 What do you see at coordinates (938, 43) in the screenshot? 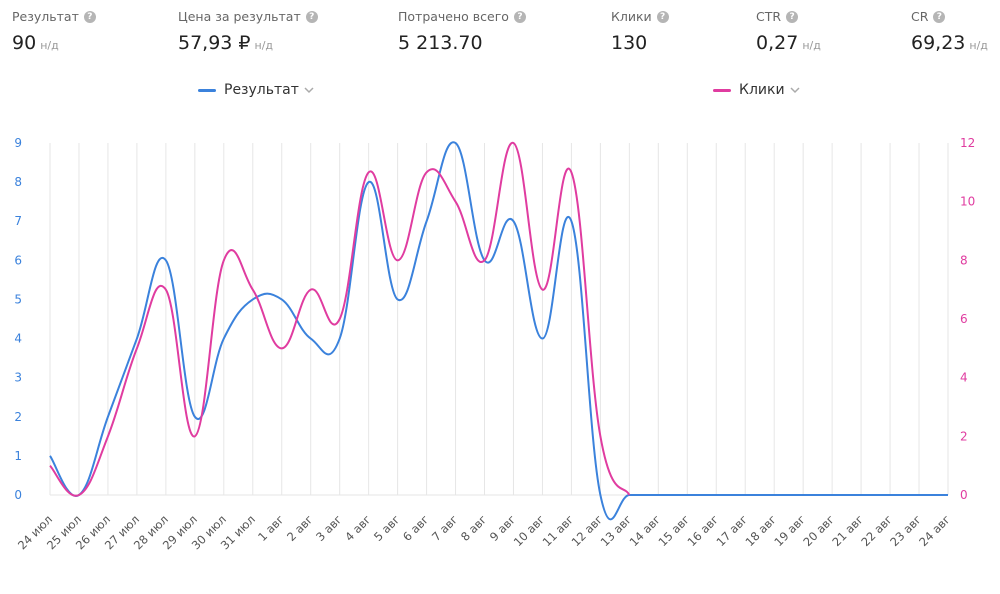
I see `metric-value: 69,23` at bounding box center [938, 43].